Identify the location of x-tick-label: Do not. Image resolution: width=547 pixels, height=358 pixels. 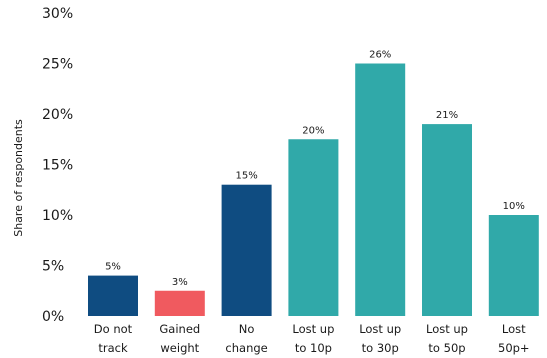
(113, 329).